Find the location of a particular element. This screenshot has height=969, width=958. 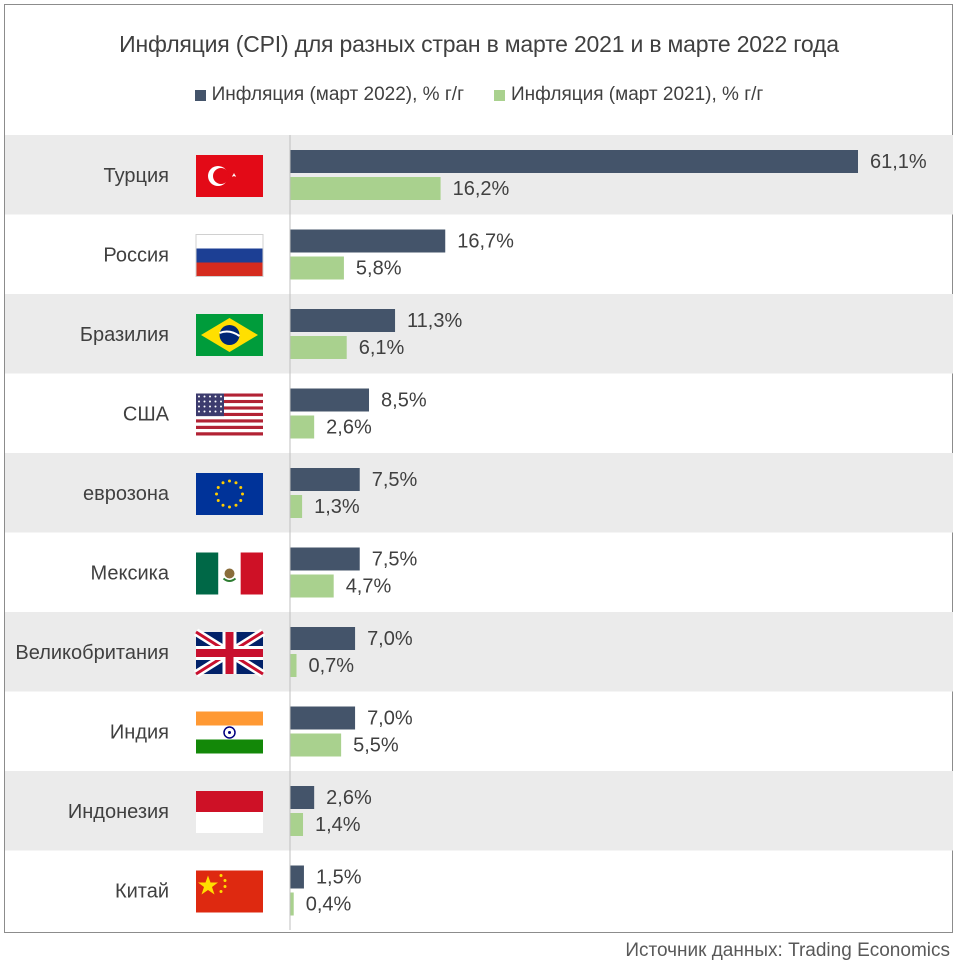

data-label-2021: 1,3% is located at coordinates (337, 507).